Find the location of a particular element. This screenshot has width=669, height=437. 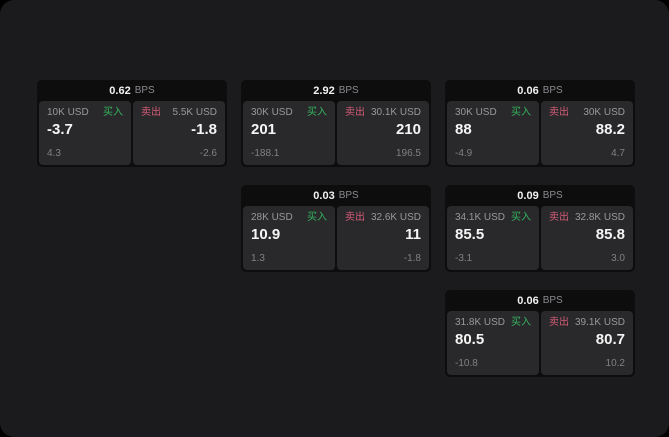

sell-amount: 30K USD is located at coordinates (604, 112).